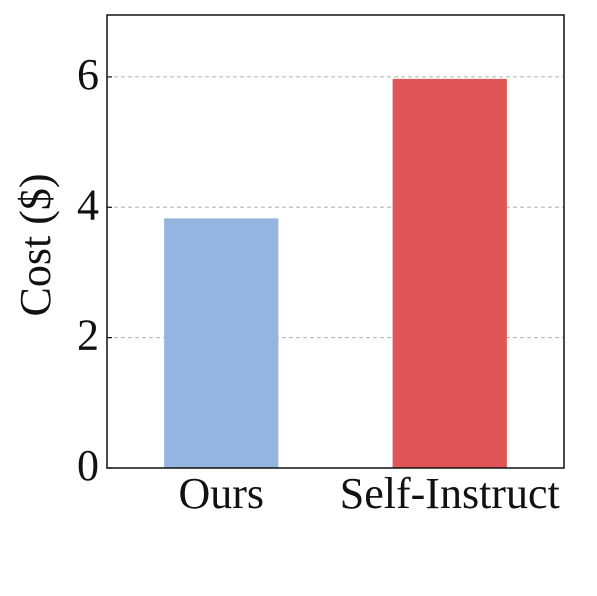  I want to click on y-tick-label: 0, so click(88, 465).